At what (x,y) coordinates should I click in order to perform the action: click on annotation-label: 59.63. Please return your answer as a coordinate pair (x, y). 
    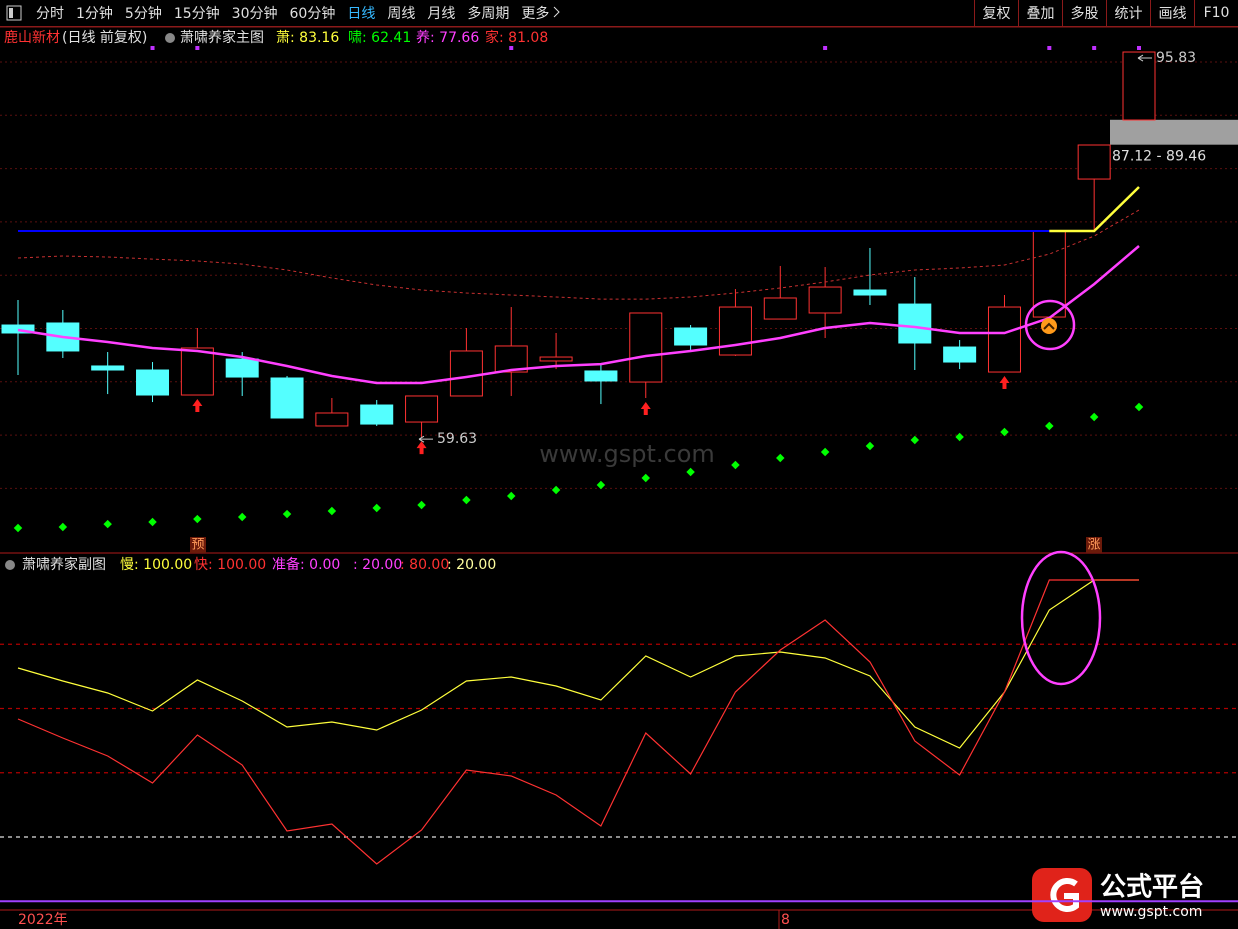
    Looking at the image, I should click on (457, 439).